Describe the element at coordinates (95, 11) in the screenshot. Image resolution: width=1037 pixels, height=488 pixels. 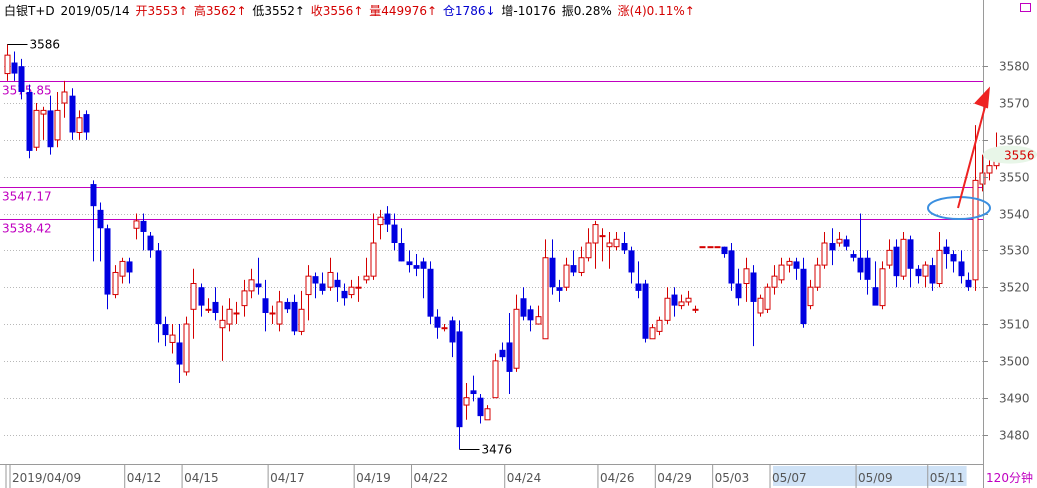
I see `quote-date: 2019/05/14` at that location.